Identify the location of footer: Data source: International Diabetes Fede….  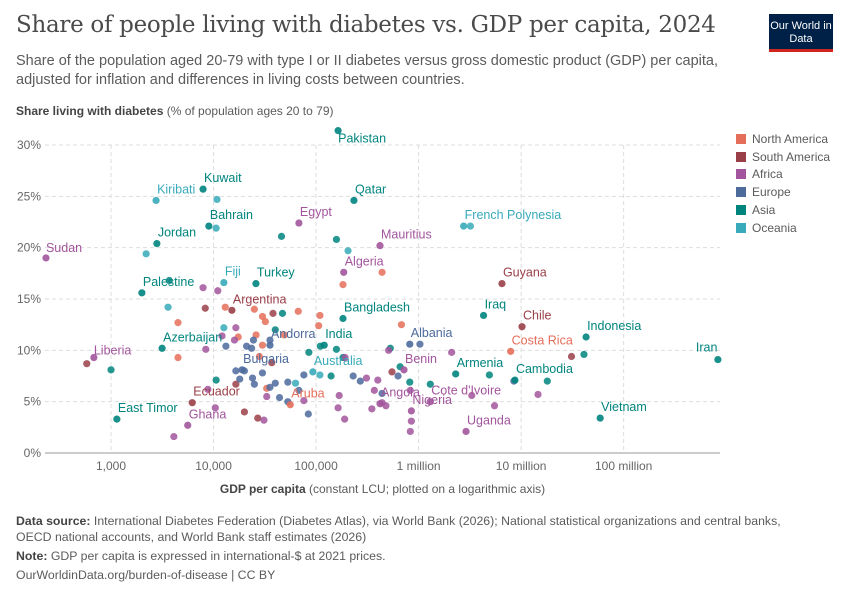
(416, 548).